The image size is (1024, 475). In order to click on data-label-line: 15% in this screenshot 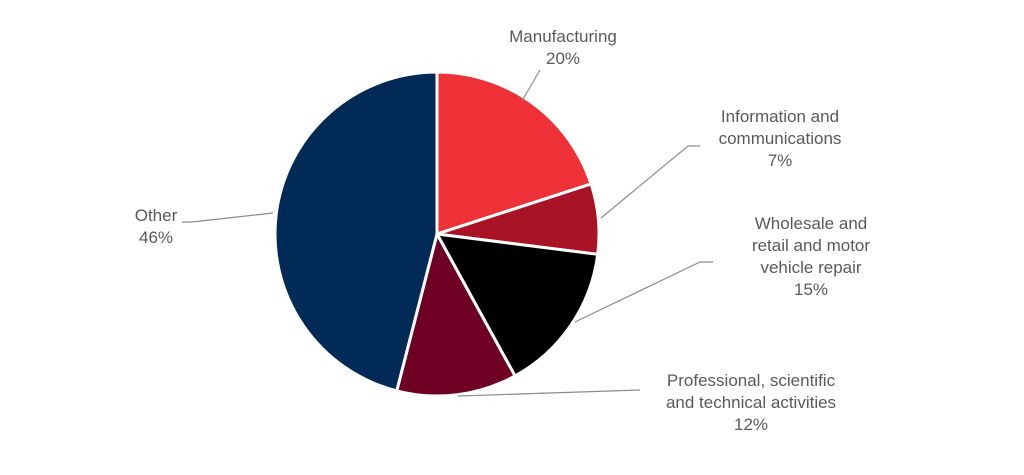, I will do `click(811, 289)`.